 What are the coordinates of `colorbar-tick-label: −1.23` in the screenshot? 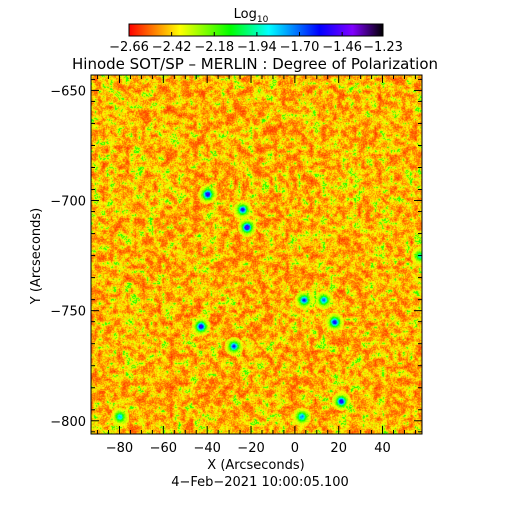 It's located at (383, 47).